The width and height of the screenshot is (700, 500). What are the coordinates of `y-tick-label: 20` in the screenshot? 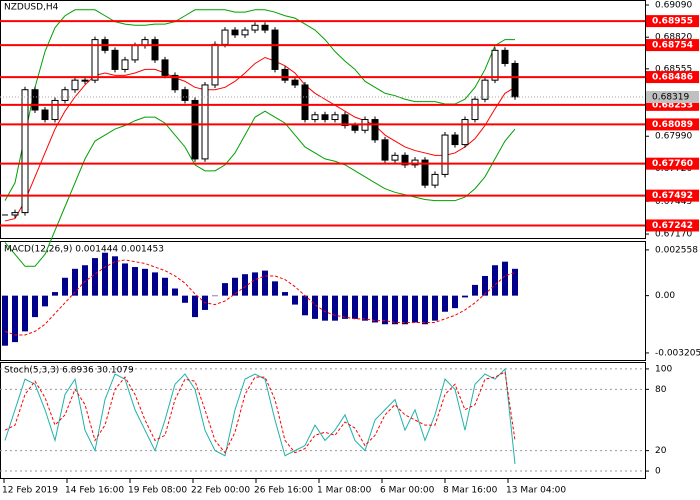 It's located at (661, 451).